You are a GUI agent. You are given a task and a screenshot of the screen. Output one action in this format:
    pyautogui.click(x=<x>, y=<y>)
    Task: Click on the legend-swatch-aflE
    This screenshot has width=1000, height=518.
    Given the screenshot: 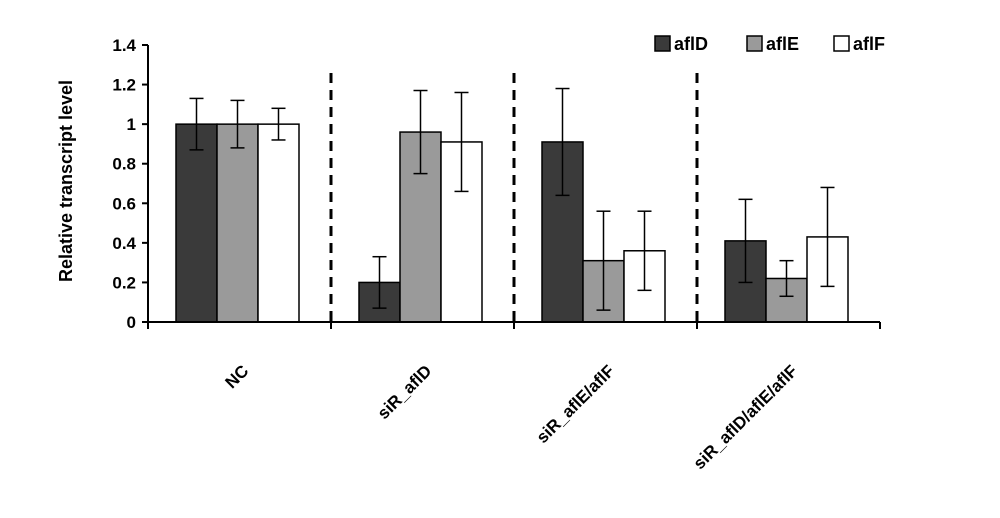 What is the action you would take?
    pyautogui.click(x=754, y=43)
    